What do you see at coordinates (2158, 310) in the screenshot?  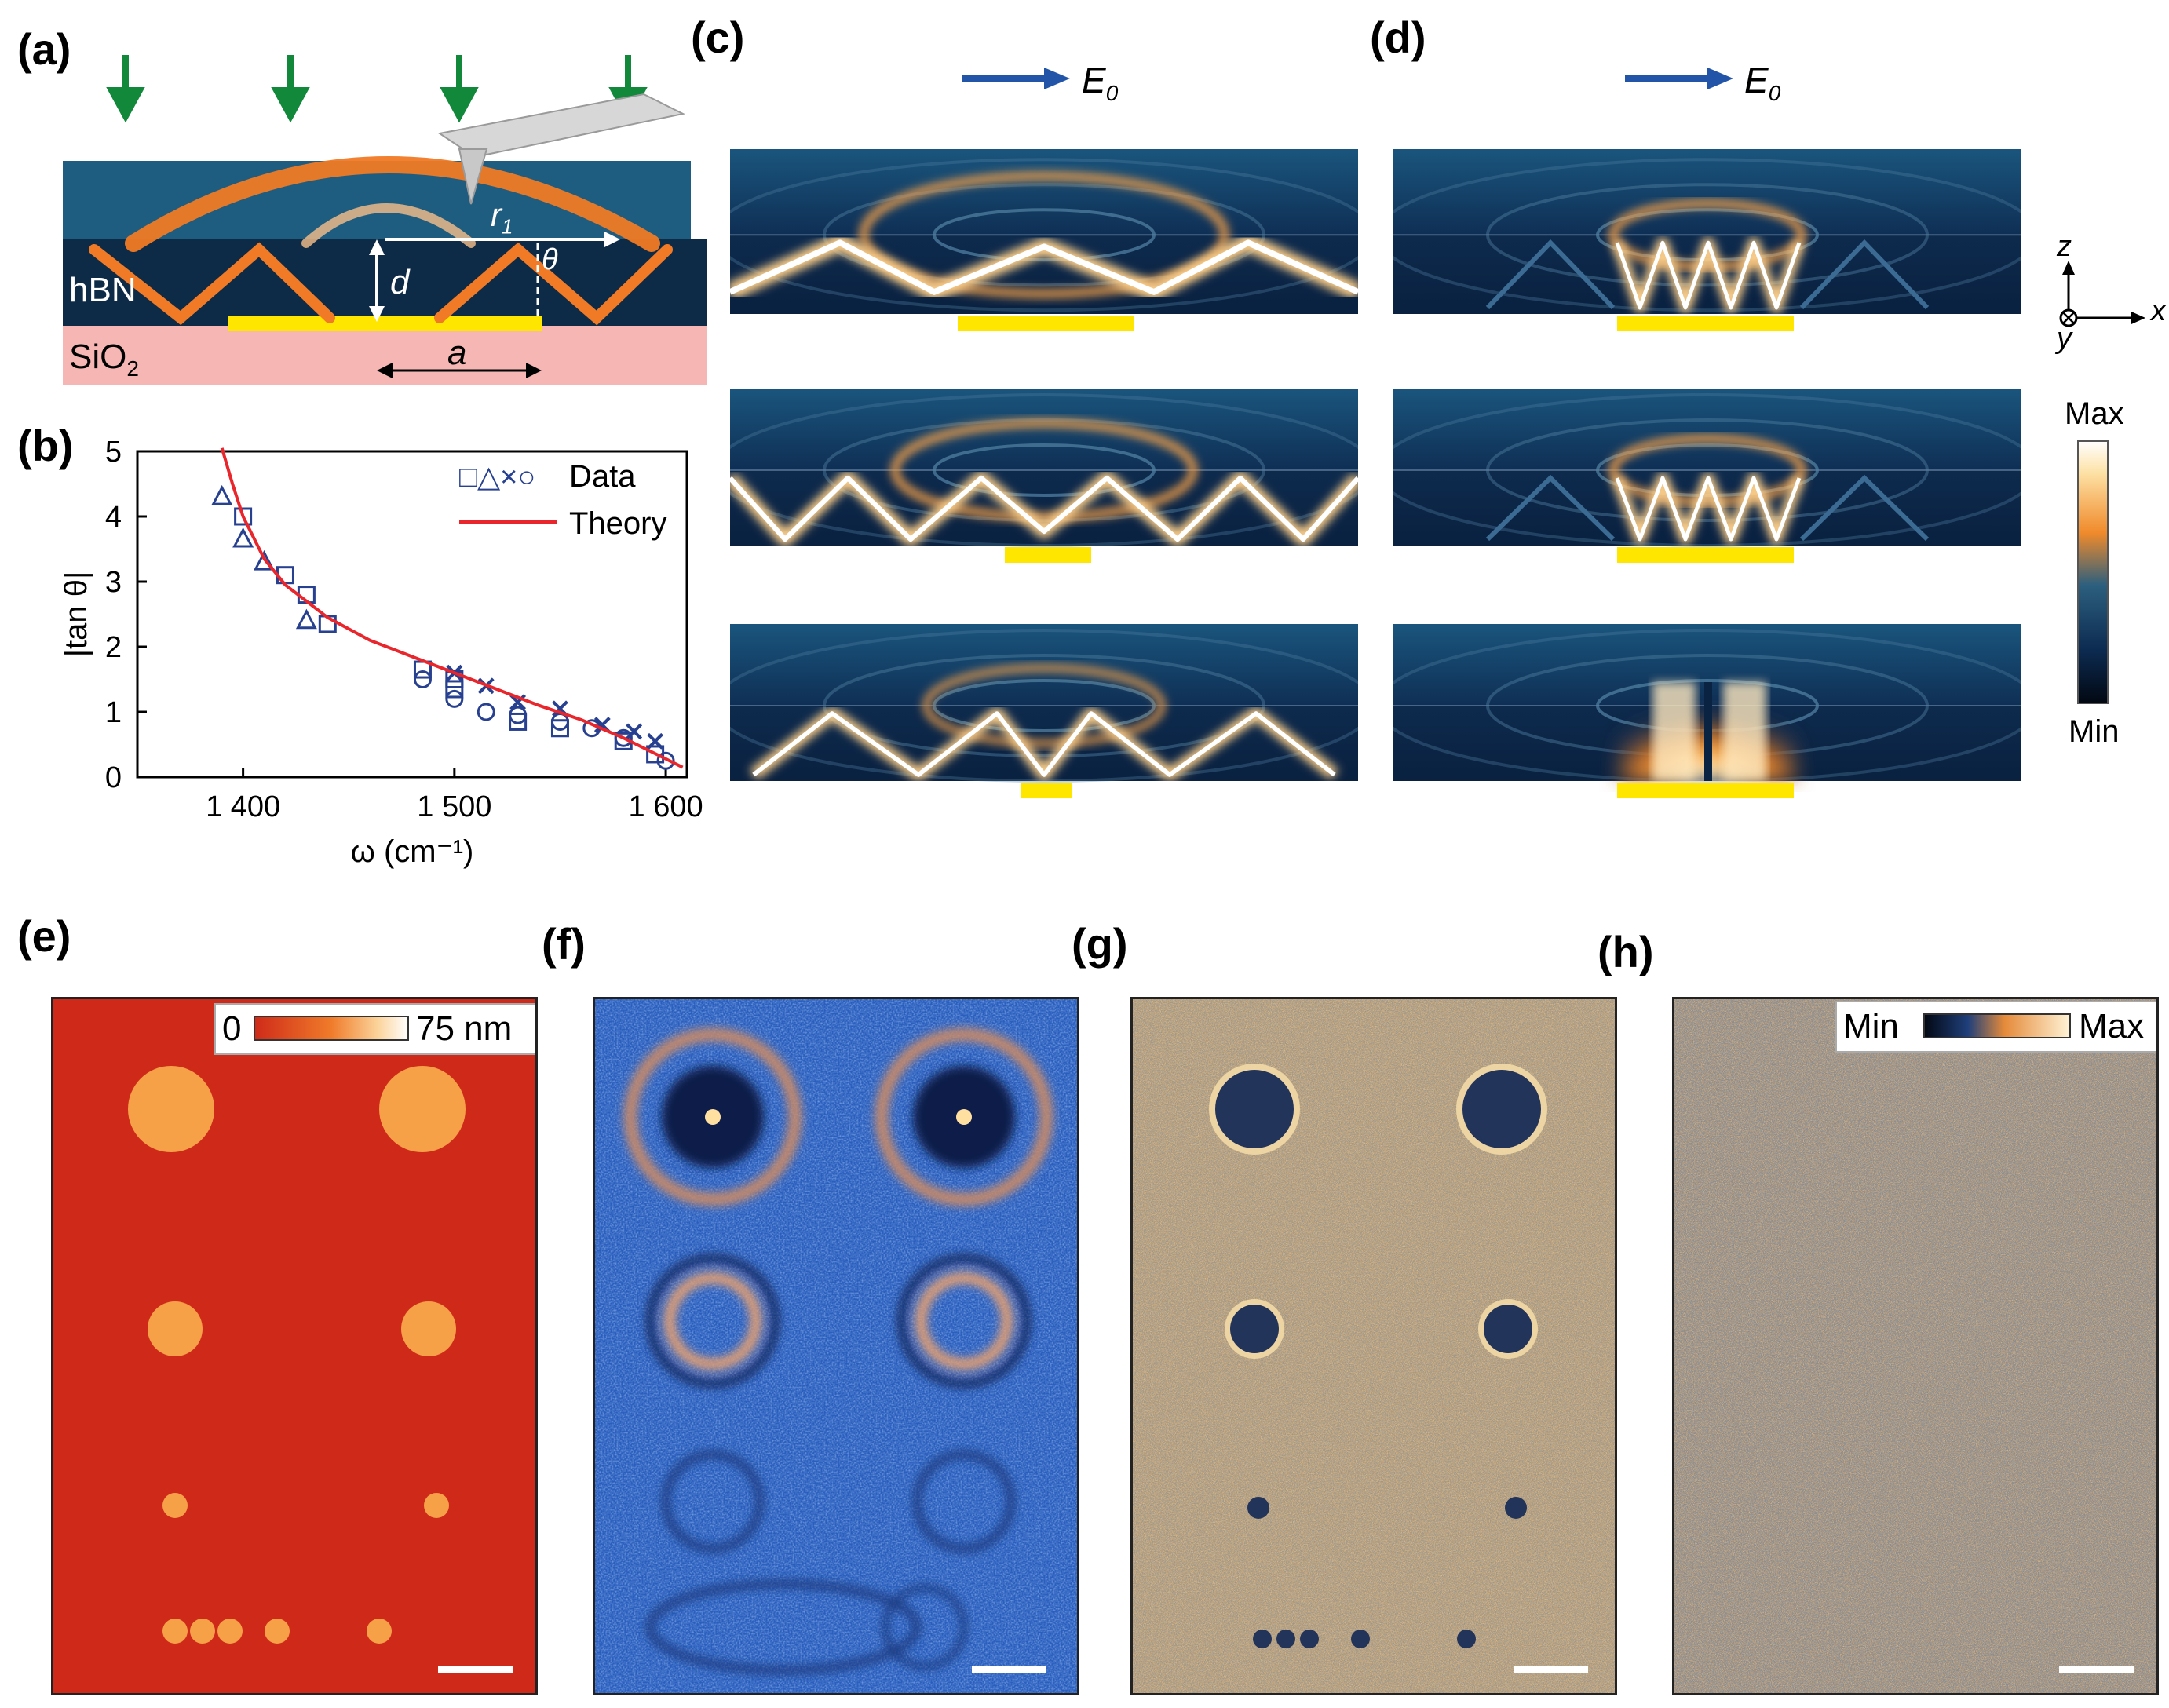 I see `axis-x-label: x` at bounding box center [2158, 310].